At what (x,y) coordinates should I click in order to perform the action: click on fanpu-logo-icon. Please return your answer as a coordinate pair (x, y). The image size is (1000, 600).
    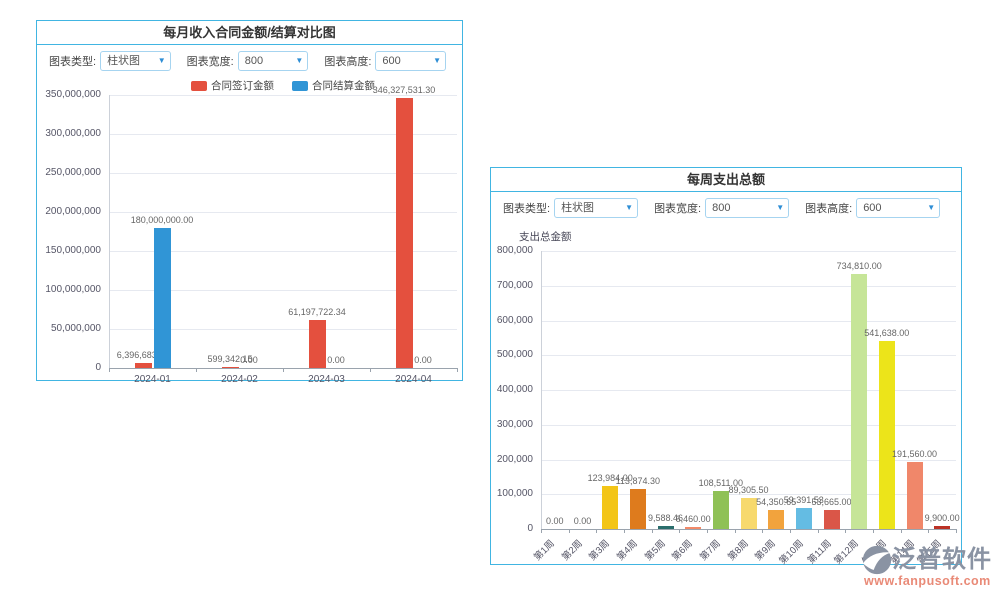
    Looking at the image, I should click on (877, 560).